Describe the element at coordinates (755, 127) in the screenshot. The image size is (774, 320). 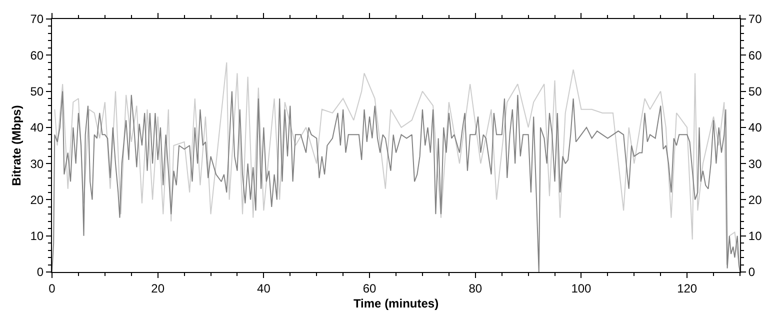
I see `y2-tick-label: 40` at that location.